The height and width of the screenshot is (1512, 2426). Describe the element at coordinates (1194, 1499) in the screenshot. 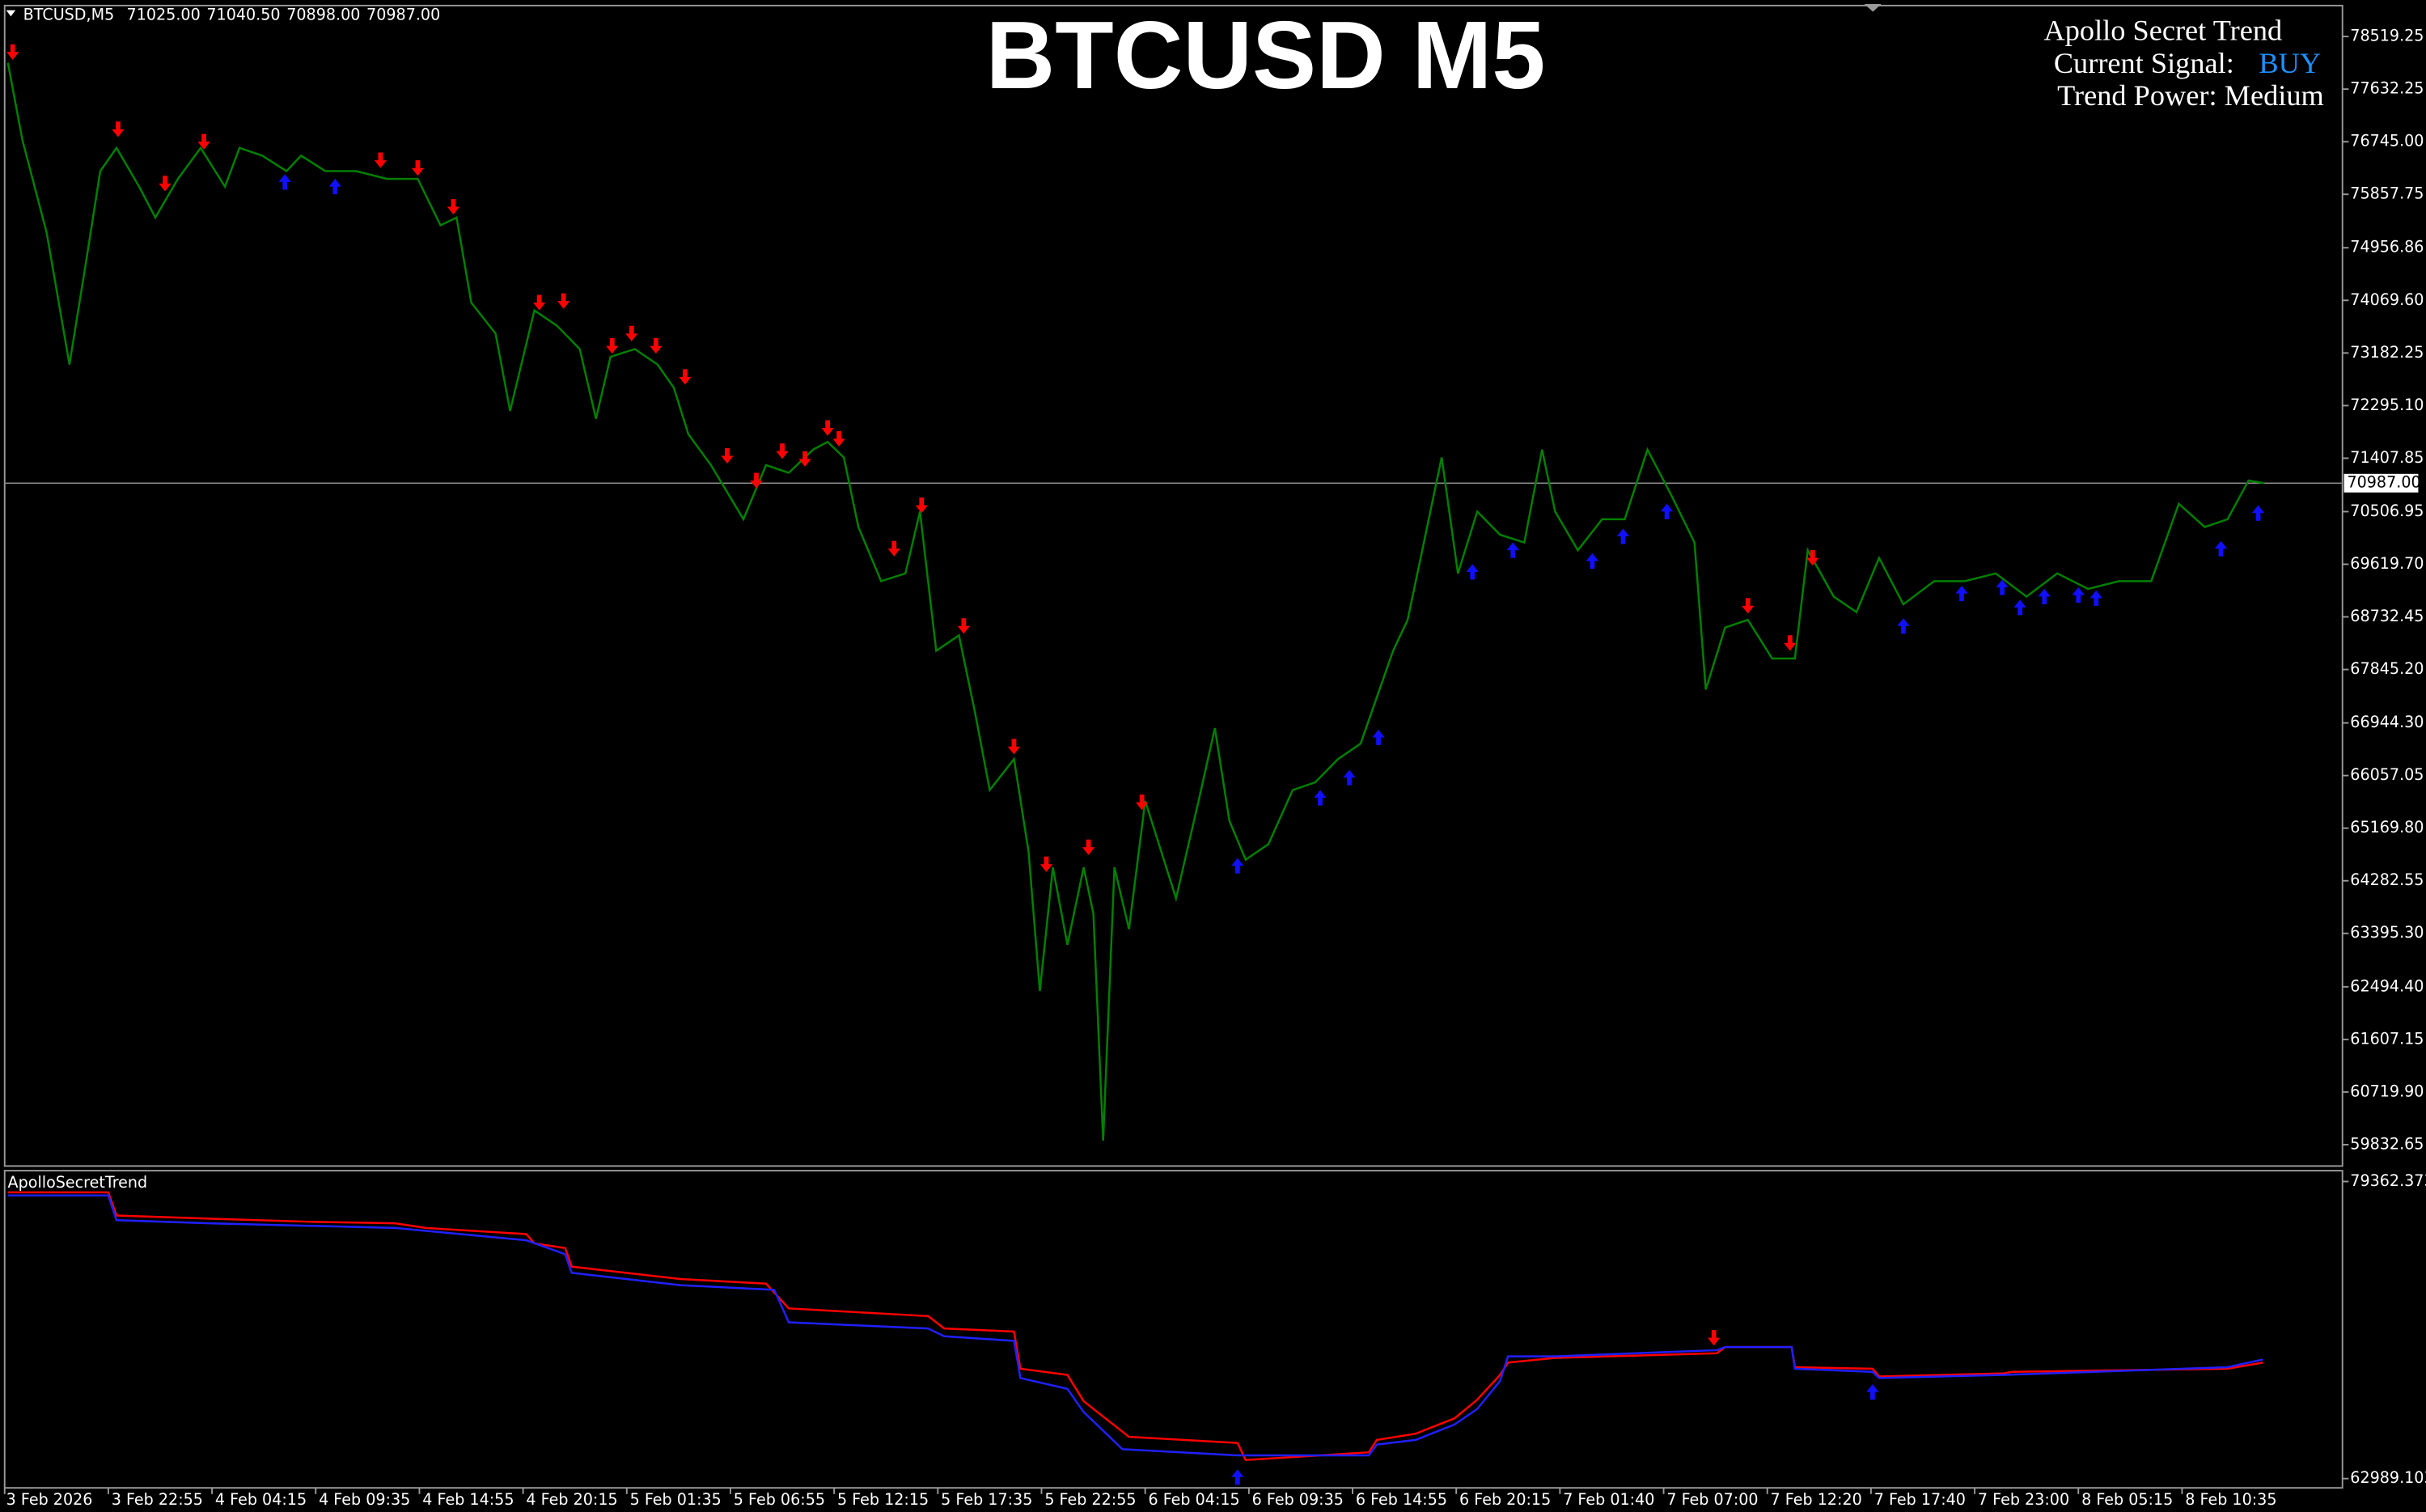

I see `x-tick-label: 6 Feb 04:15` at that location.